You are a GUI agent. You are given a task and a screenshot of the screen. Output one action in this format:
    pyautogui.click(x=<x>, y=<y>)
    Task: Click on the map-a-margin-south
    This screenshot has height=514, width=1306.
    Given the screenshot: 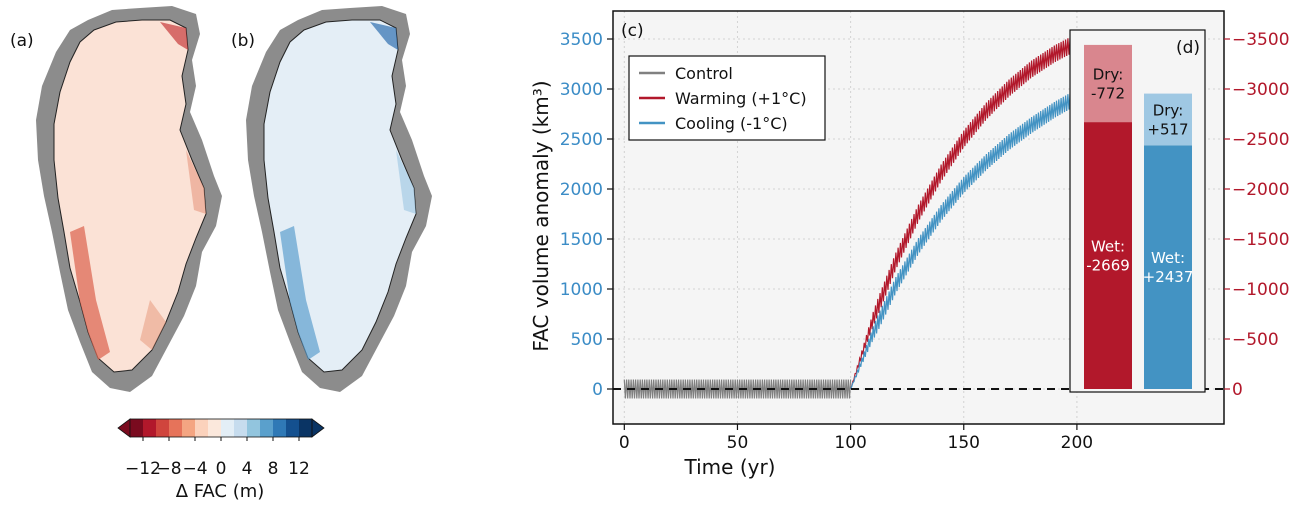 What is the action you would take?
    pyautogui.click(x=153, y=325)
    